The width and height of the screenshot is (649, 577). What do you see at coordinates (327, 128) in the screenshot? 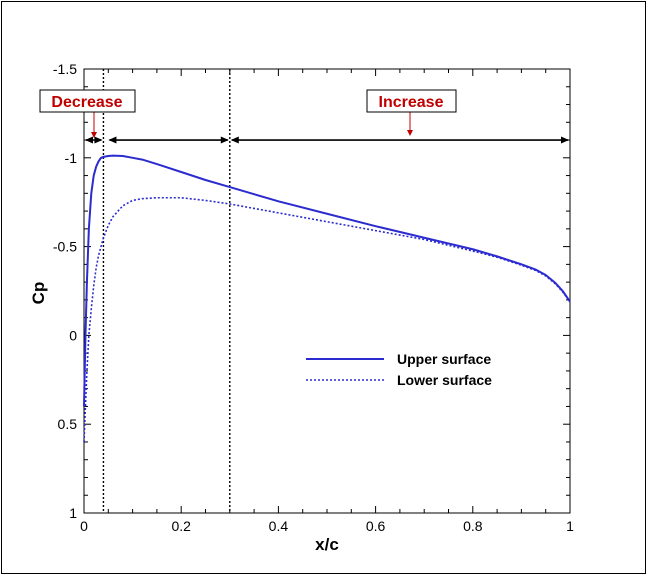
I see `region-arrows` at bounding box center [327, 128].